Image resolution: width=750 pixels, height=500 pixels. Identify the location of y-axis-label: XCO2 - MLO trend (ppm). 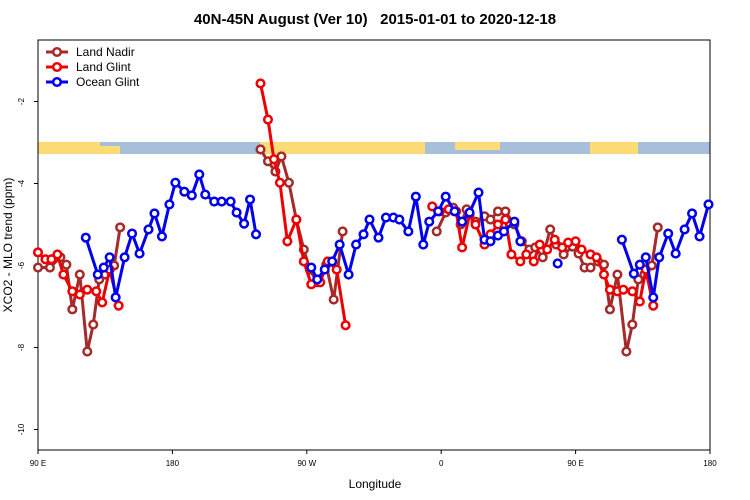
(8, 245).